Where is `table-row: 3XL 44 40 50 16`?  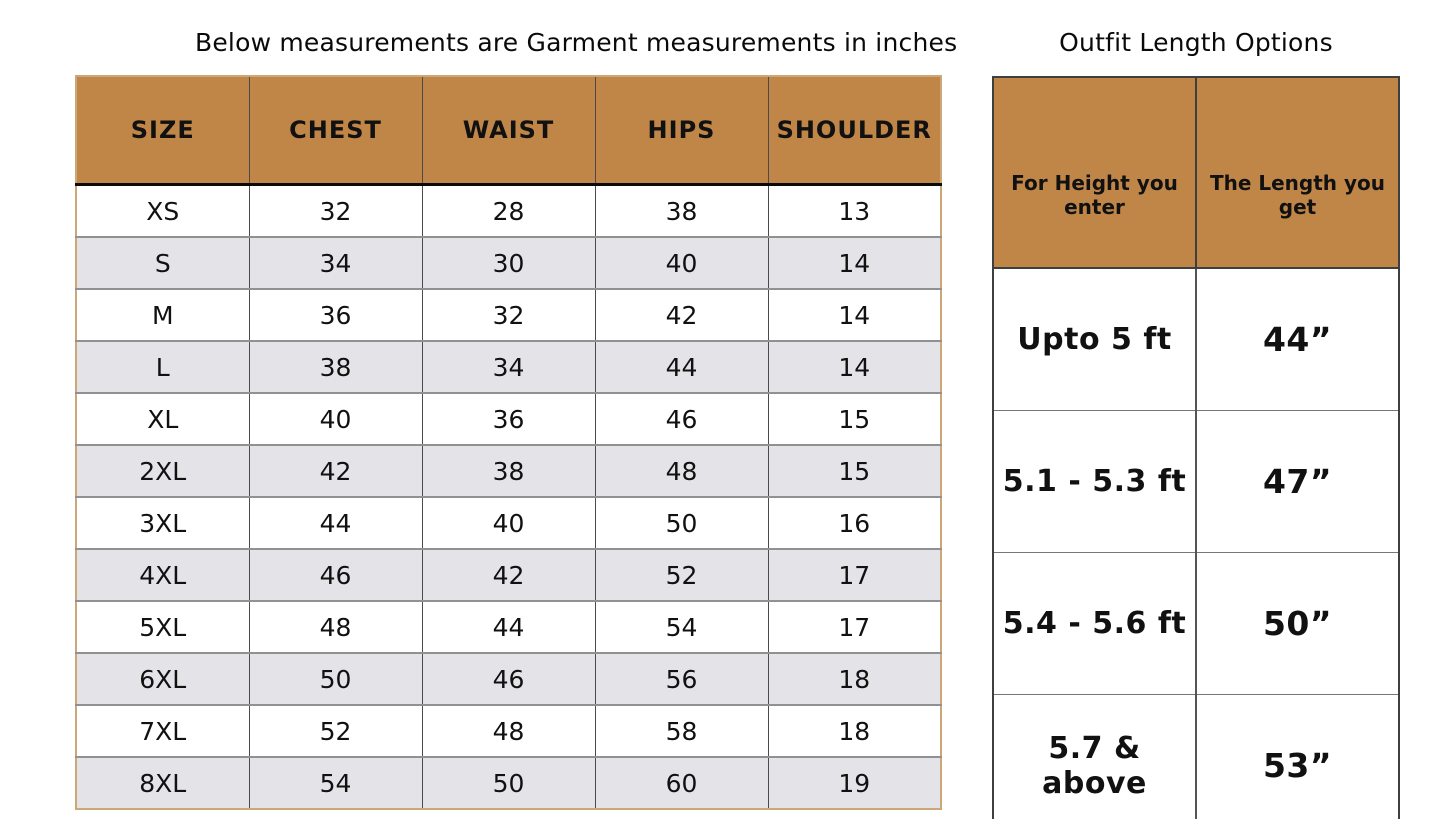
table-row: 3XL 44 40 50 16 is located at coordinates (508, 522).